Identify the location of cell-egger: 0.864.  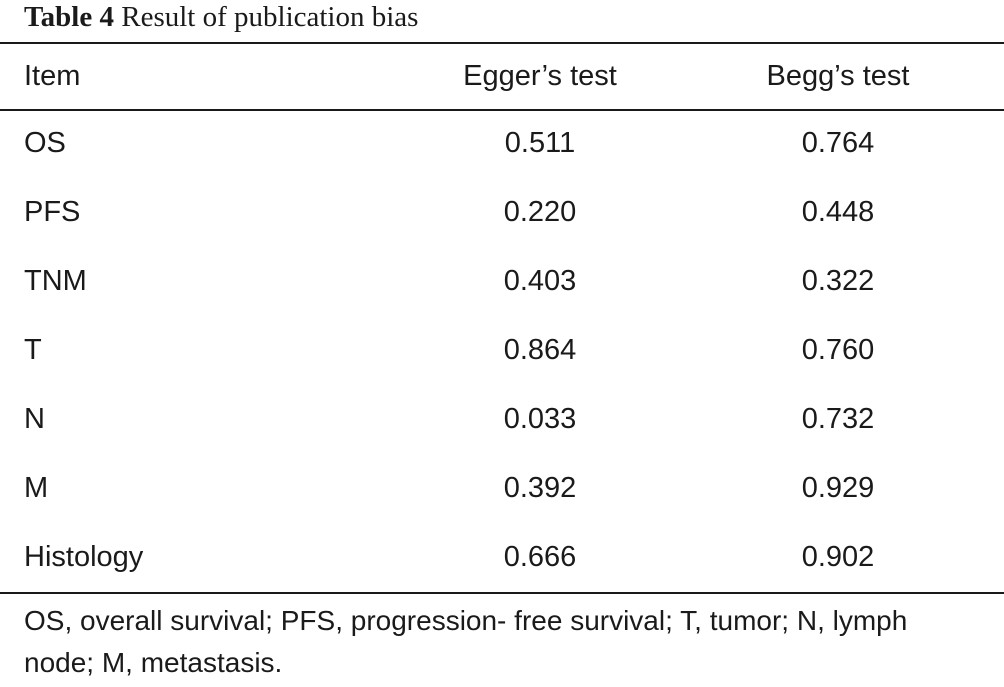
(540, 350).